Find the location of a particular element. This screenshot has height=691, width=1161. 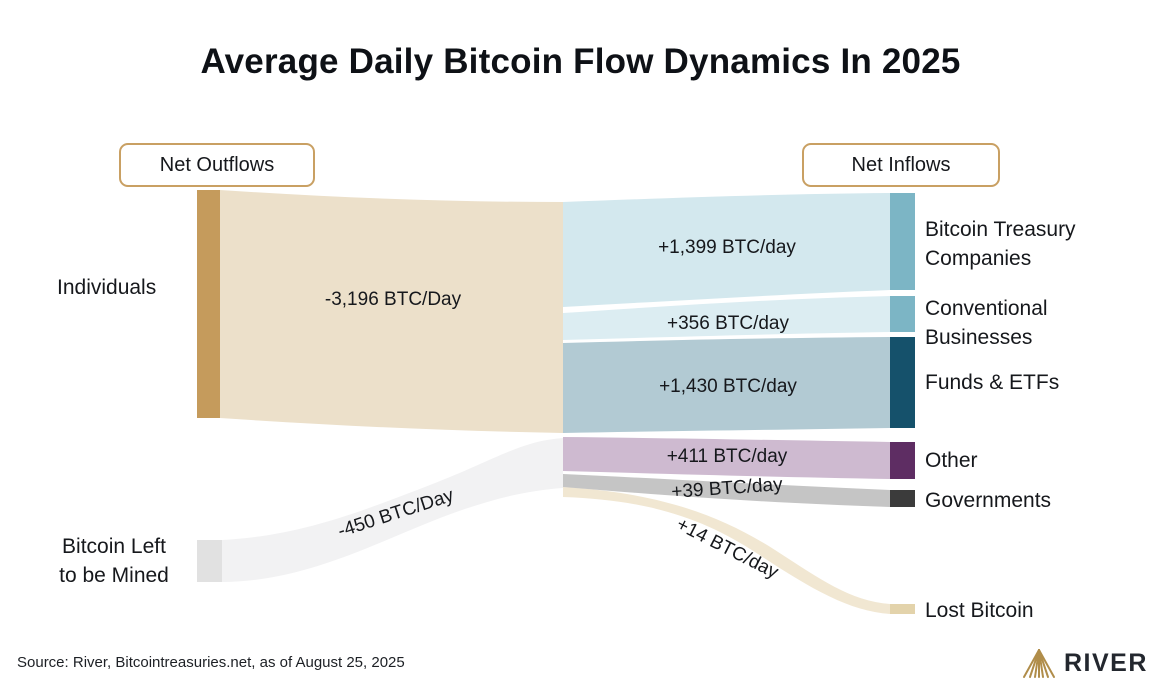

net-inflows-badge: Net Inflows is located at coordinates (901, 165).